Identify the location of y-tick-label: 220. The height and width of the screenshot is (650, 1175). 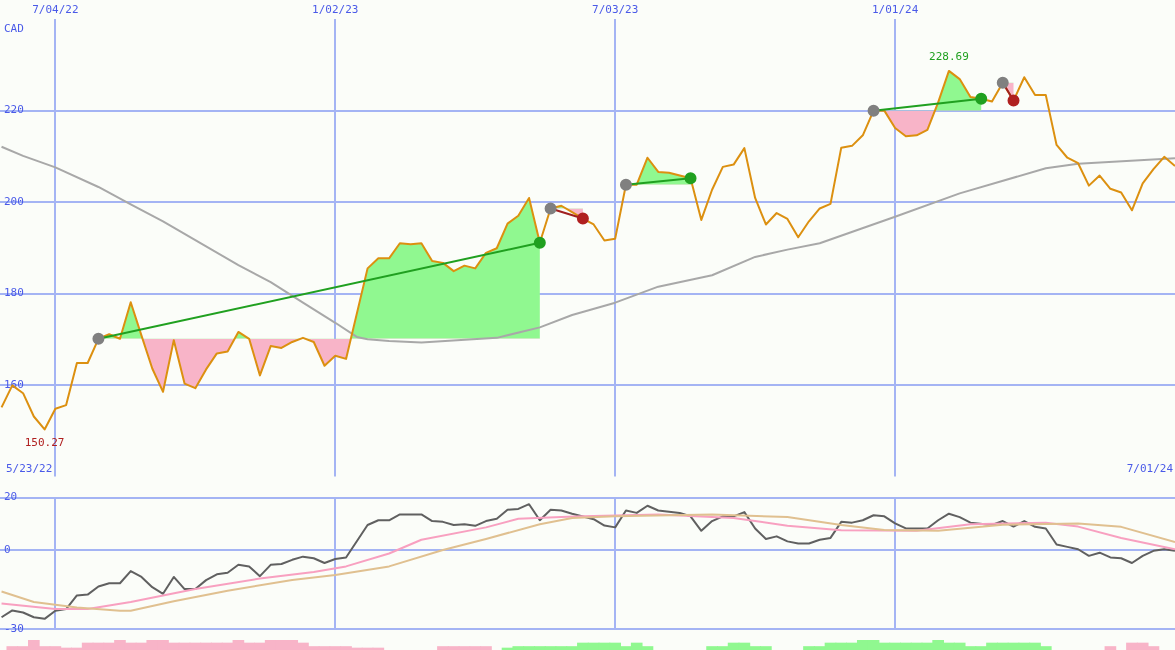
(14, 110).